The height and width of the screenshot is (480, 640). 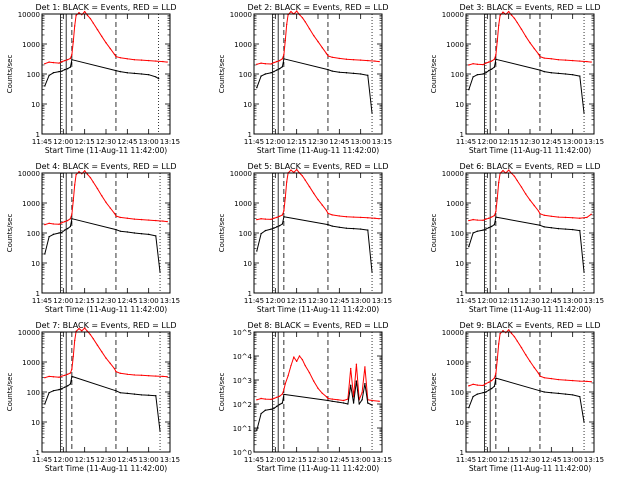 I want to click on y-tick-label: 10^0, so click(x=242, y=453).